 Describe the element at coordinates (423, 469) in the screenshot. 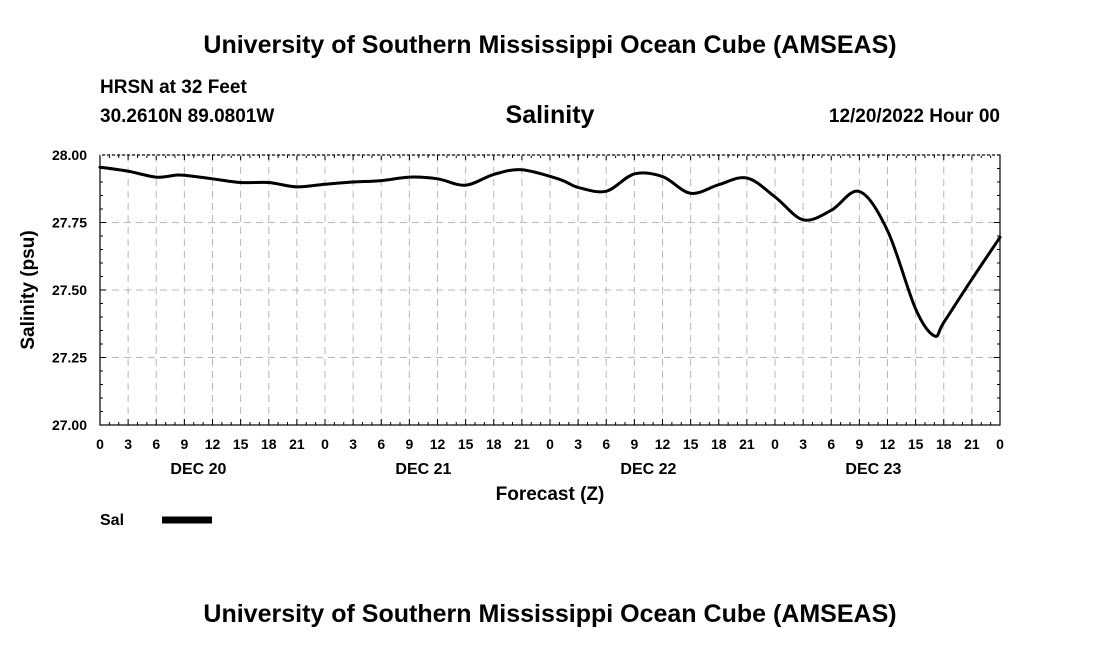

I see `day-label: DEC 21` at that location.